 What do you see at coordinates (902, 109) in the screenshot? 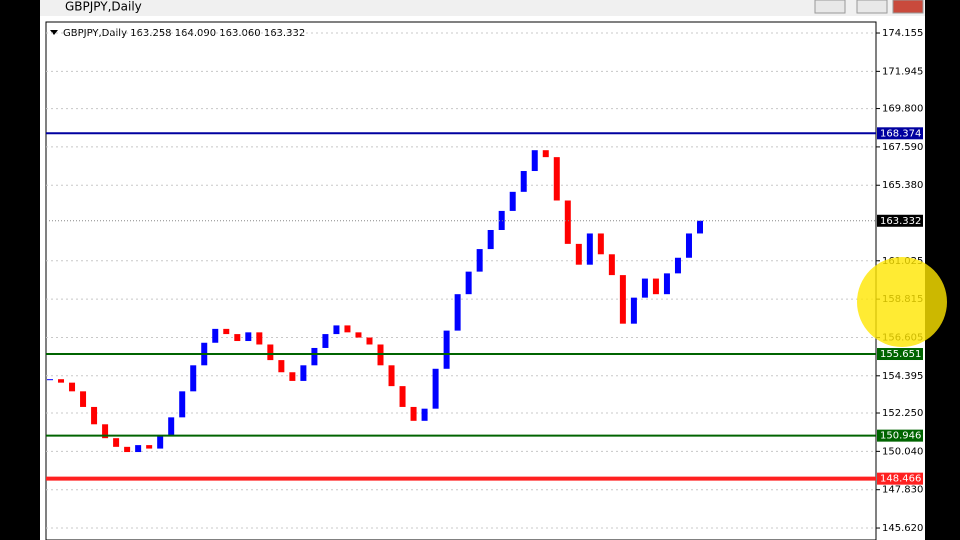
I see `y-tick-label: 169.800` at bounding box center [902, 109].